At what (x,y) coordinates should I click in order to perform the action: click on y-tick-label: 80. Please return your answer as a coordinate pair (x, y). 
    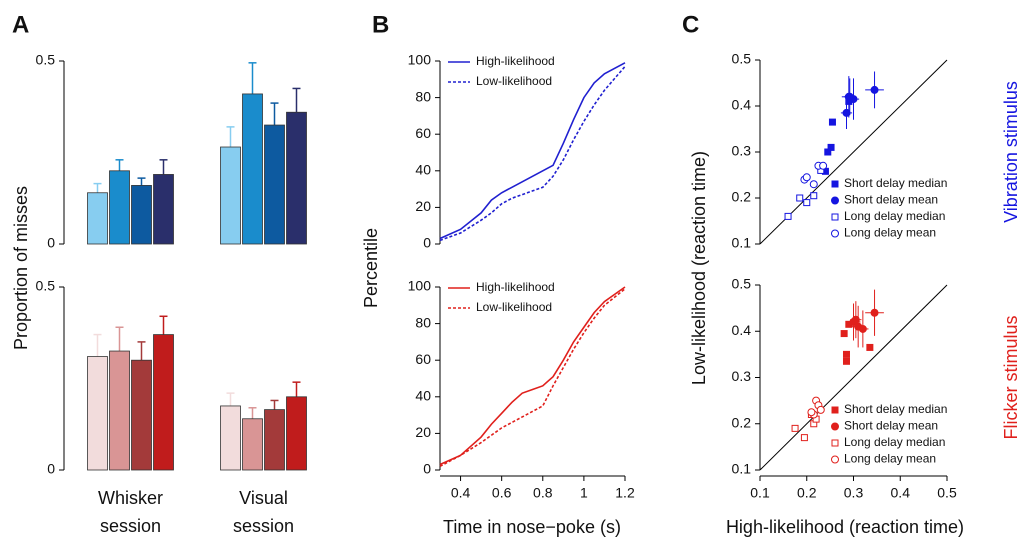
    Looking at the image, I should click on (423, 96).